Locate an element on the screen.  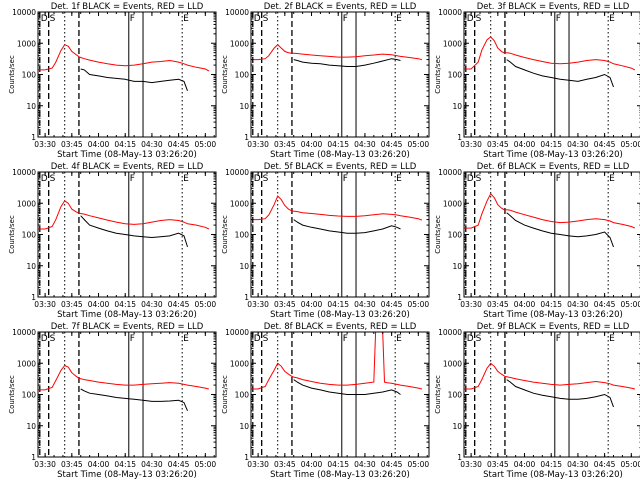
panel-title: Det. 1f BLACK = Events, RED = LLD is located at coordinates (127, 7).